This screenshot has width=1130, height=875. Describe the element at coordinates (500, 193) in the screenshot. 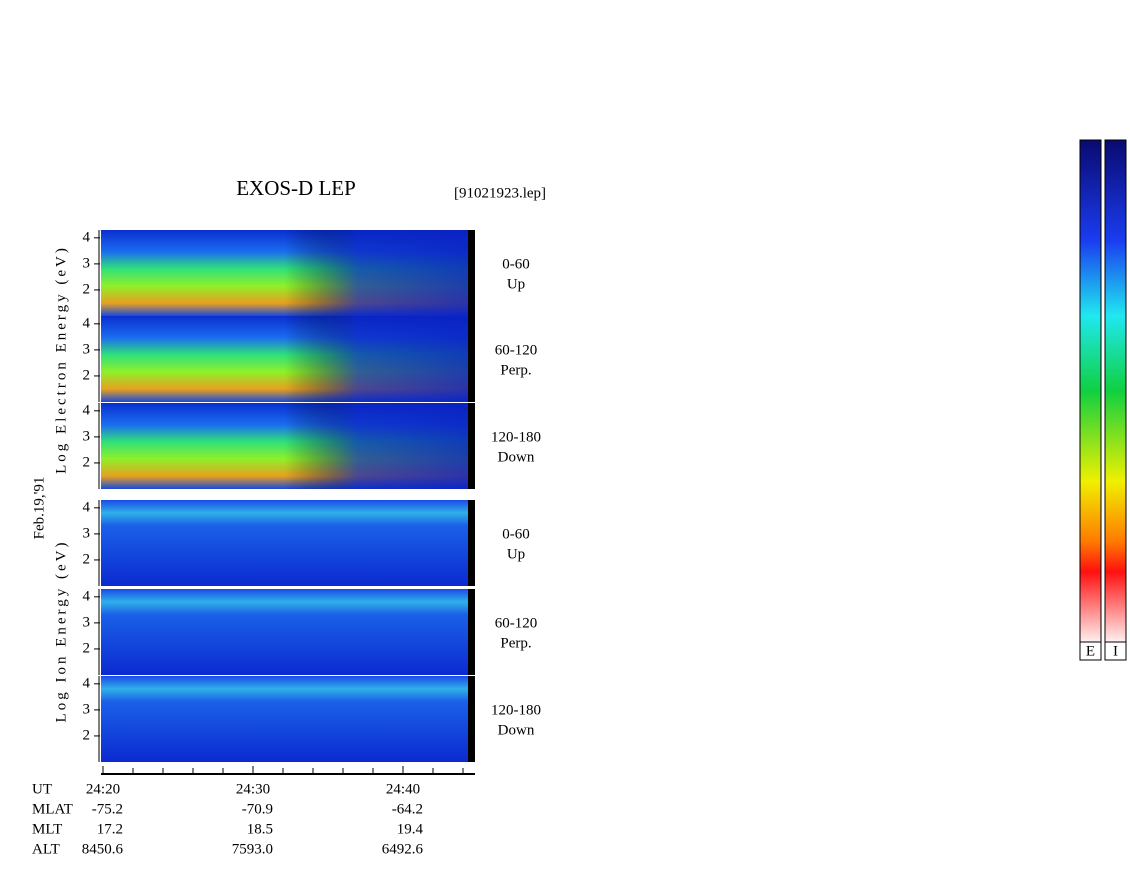

I see `file-label: [91021923.lep]` at that location.